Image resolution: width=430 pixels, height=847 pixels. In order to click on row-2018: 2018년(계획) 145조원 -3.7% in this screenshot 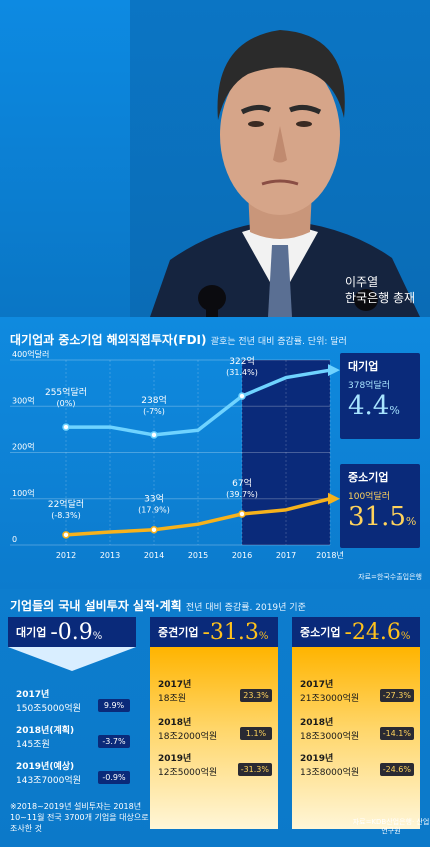, I will do `click(73, 736)`.